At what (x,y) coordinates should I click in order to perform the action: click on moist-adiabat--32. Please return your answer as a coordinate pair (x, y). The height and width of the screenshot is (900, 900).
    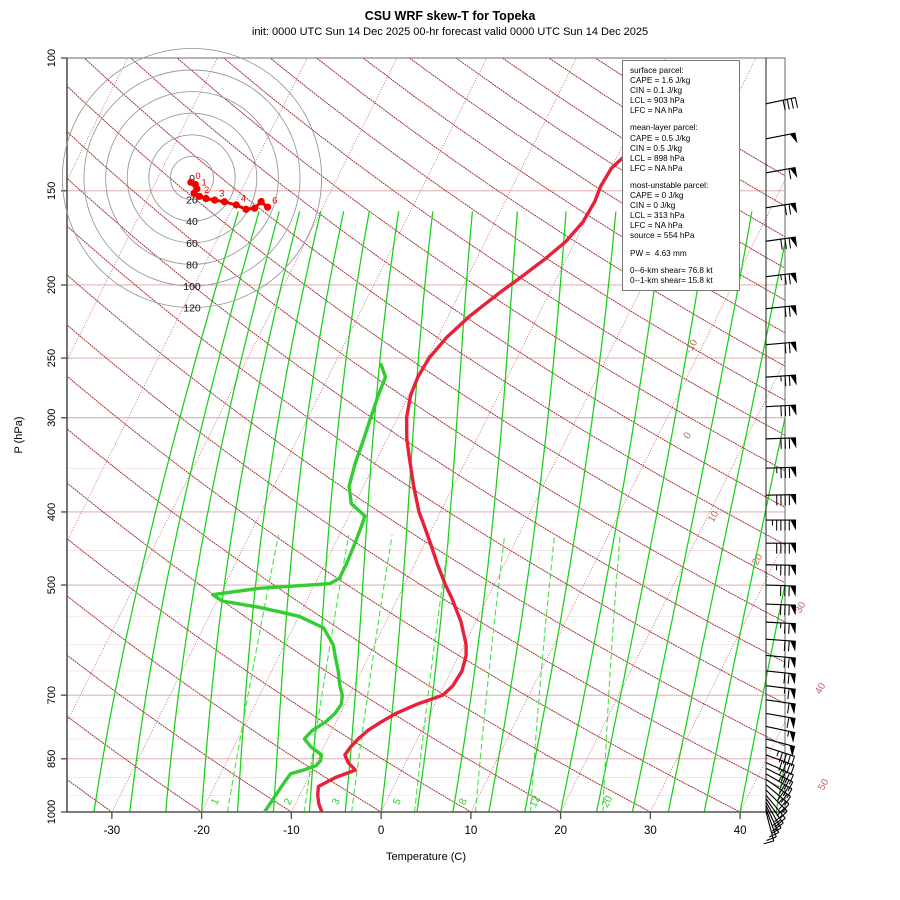
    Looking at the image, I should click on (166, 511).